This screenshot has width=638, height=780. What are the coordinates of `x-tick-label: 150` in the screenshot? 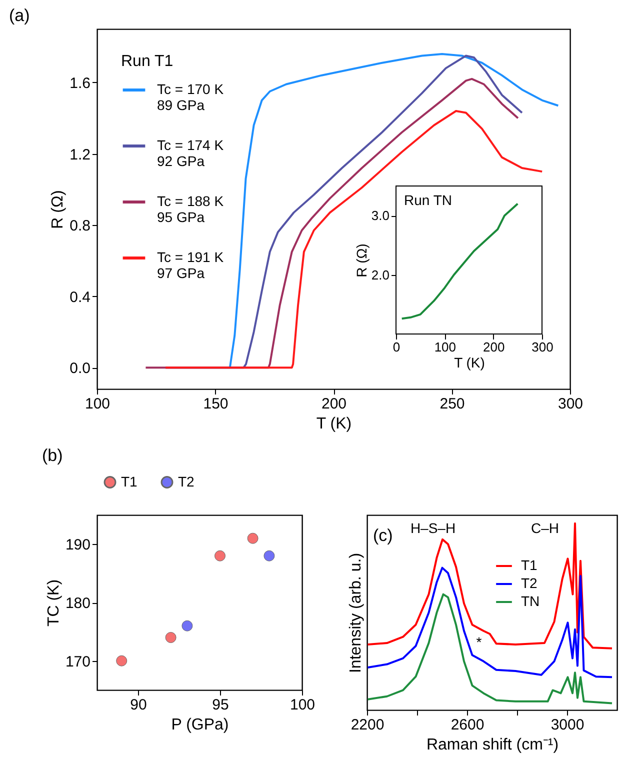 It's located at (215, 404).